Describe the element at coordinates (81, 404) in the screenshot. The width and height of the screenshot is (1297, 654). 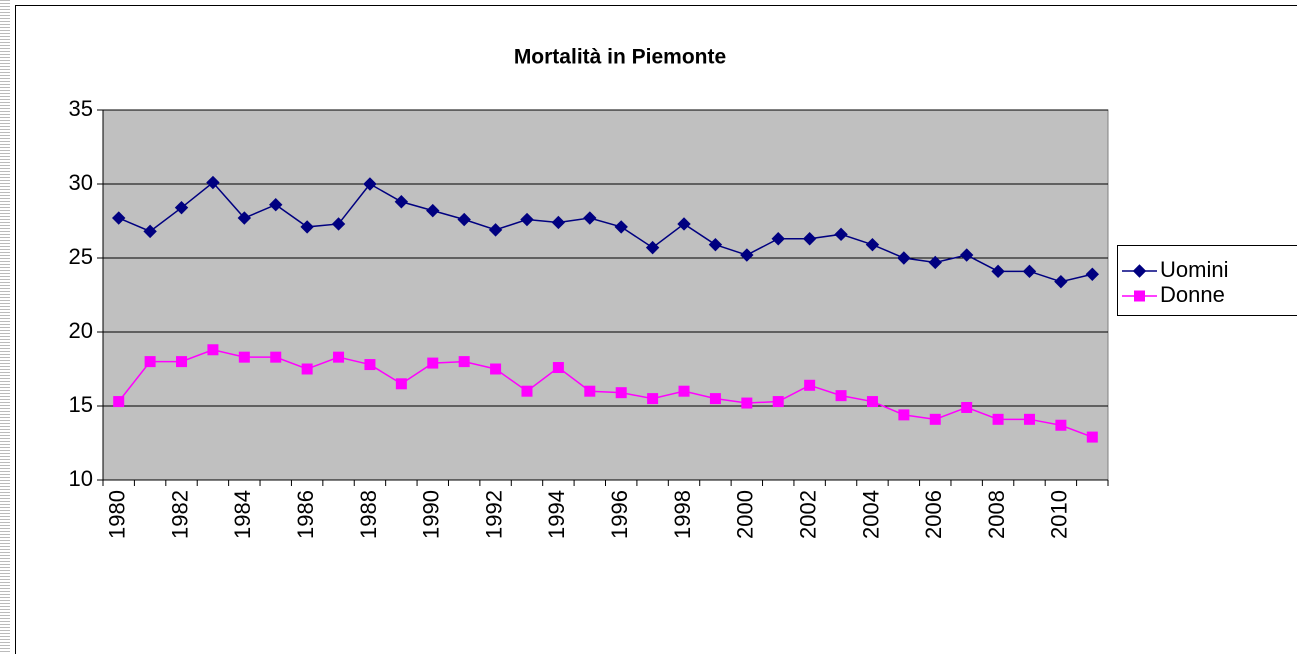
I see `y-tick-label: 15` at that location.